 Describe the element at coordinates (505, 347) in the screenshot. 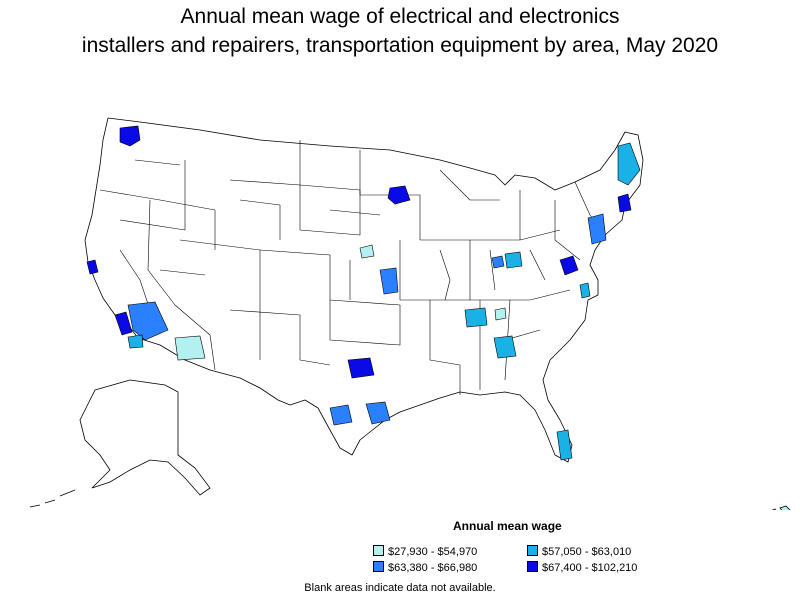

I see `atlanta-area` at that location.